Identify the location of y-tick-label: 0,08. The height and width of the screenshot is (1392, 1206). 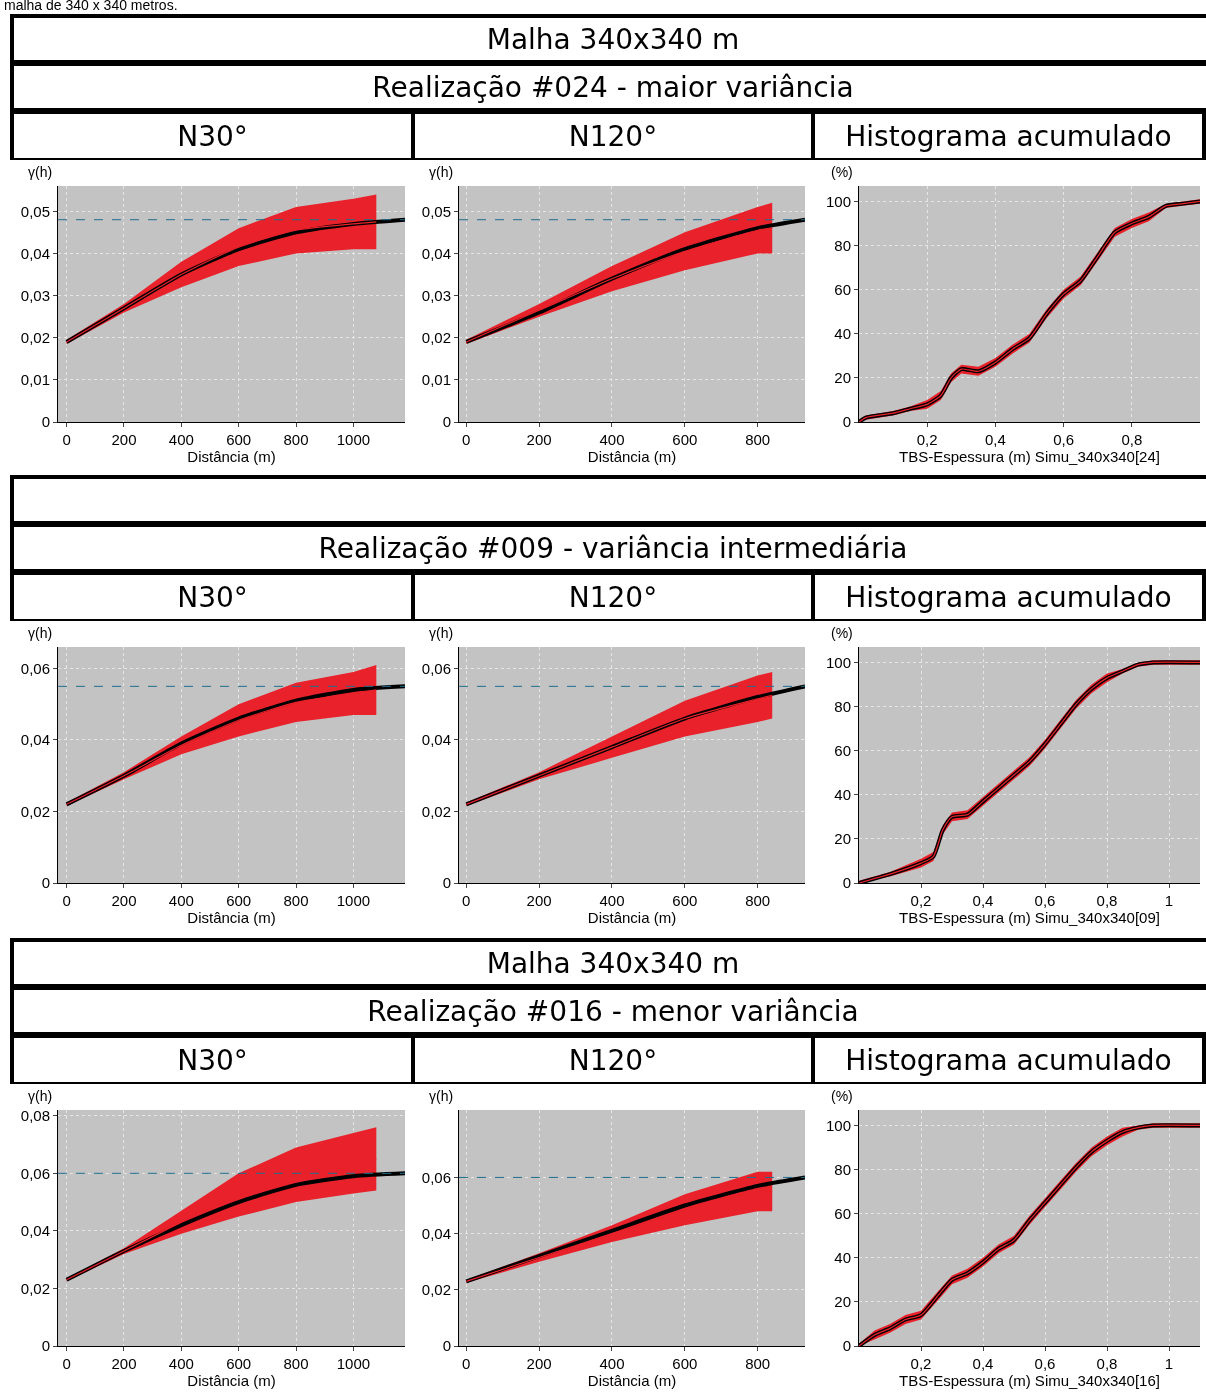
(35, 1116).